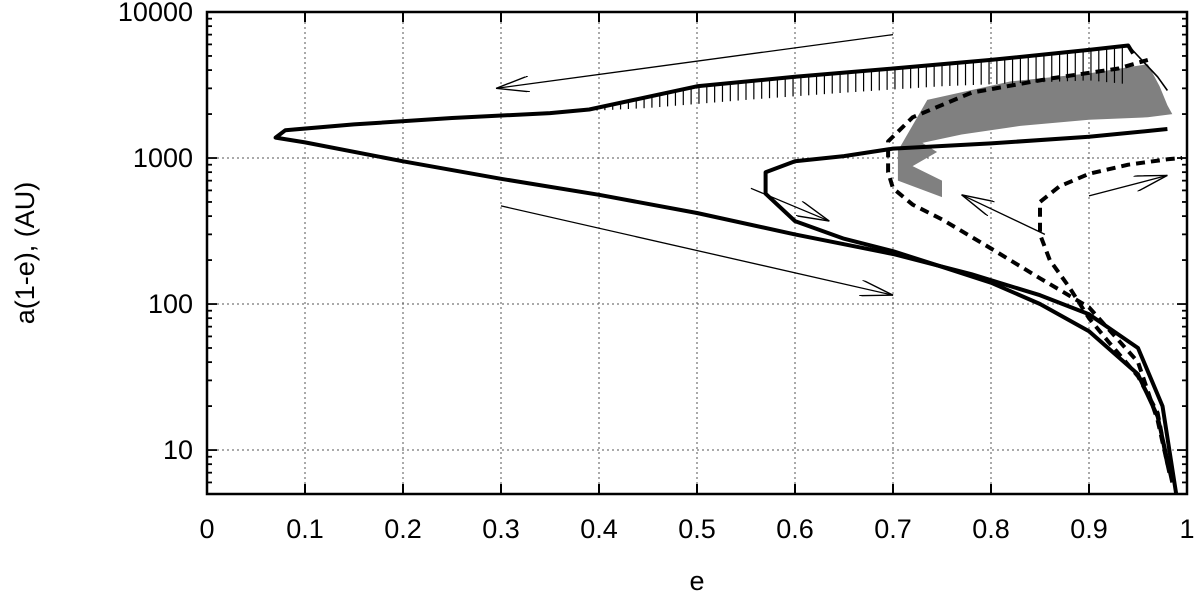  What do you see at coordinates (795, 529) in the screenshot?
I see `x-tick-label: 0.6` at bounding box center [795, 529].